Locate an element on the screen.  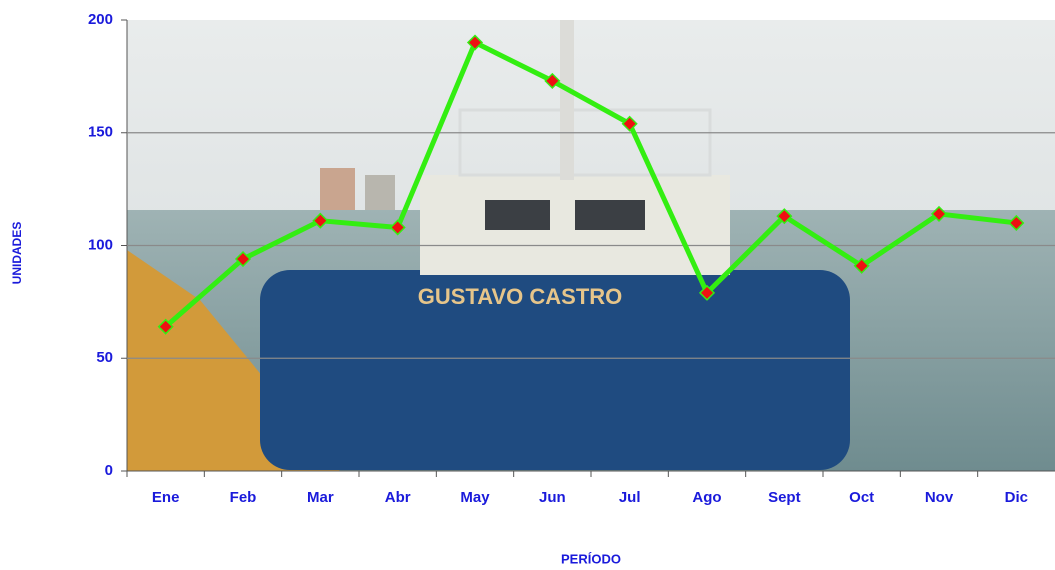
y-tick-label: 150 is located at coordinates (100, 132).